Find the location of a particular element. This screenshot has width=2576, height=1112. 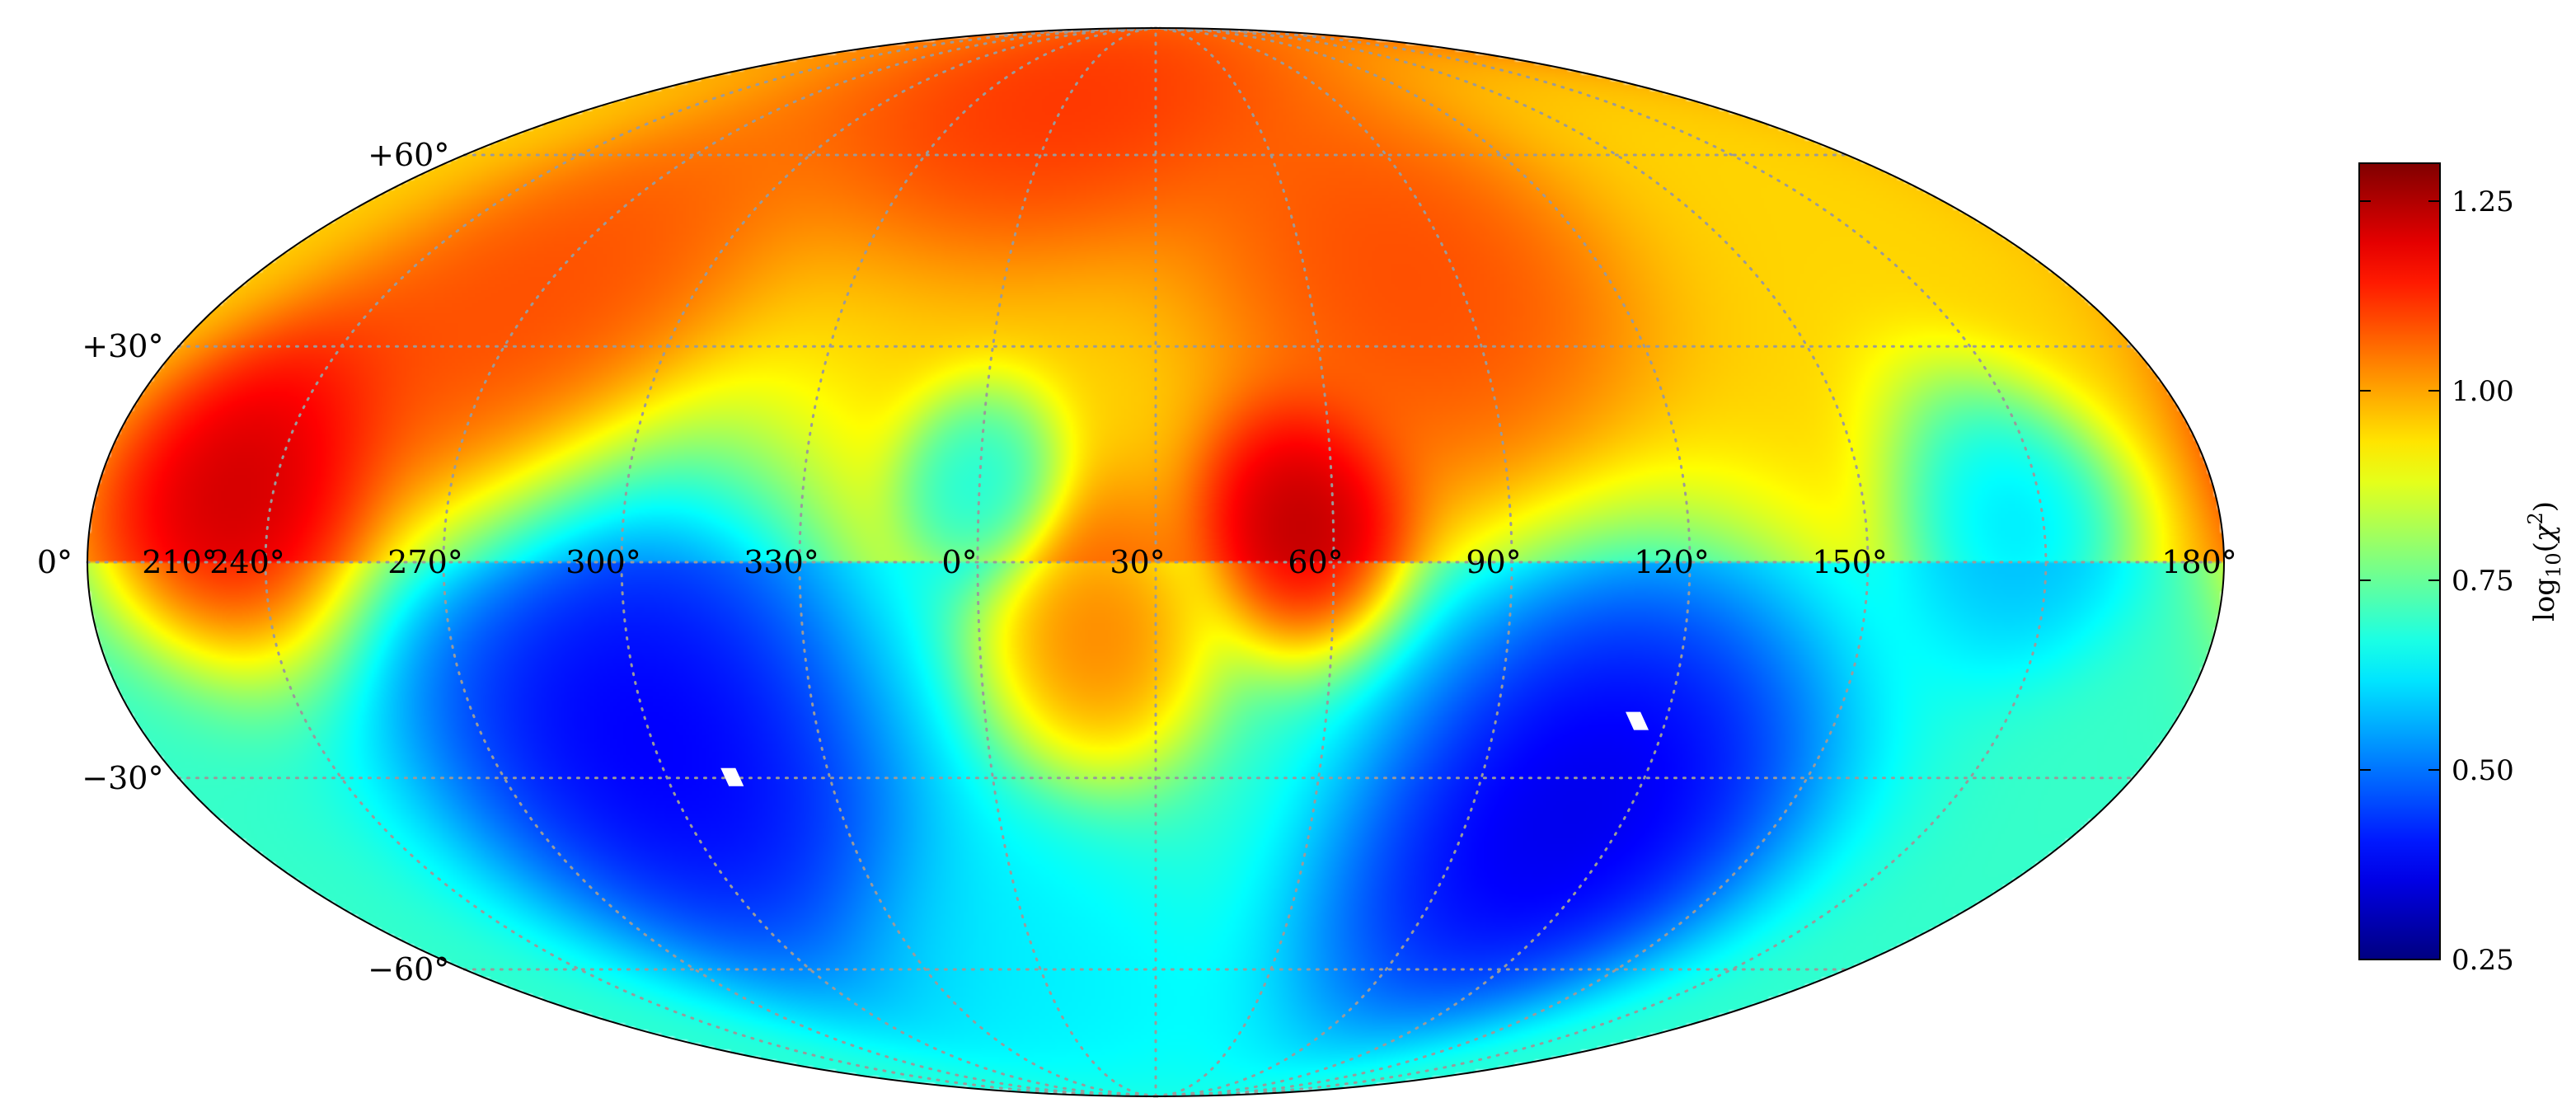

latitude-tick-label: 0° is located at coordinates (55, 562).